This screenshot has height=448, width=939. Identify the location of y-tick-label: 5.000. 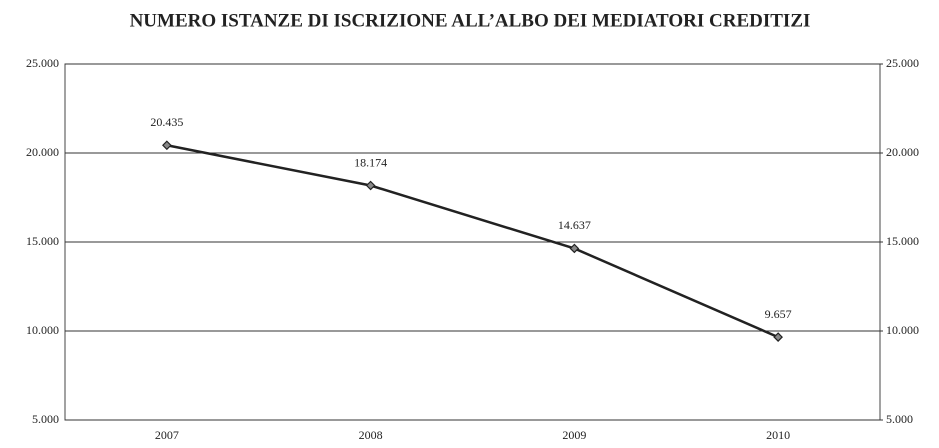
(45, 419).